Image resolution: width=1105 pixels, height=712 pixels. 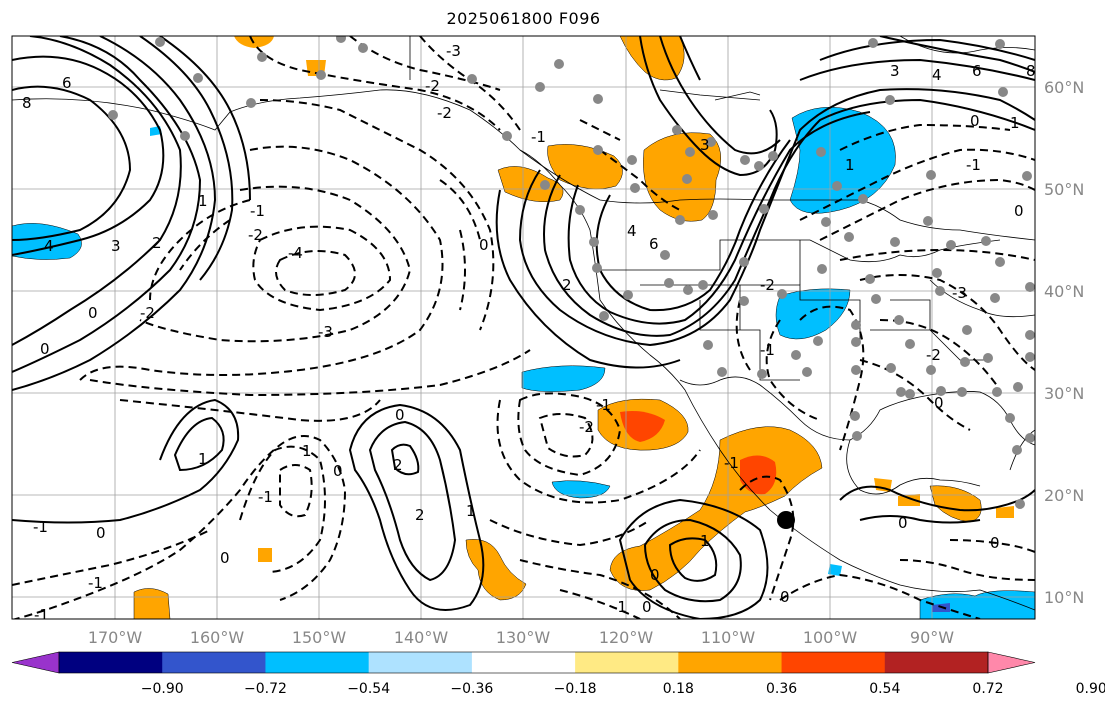 What do you see at coordinates (728, 637) in the screenshot?
I see `lon-label: 110°W` at bounding box center [728, 637].